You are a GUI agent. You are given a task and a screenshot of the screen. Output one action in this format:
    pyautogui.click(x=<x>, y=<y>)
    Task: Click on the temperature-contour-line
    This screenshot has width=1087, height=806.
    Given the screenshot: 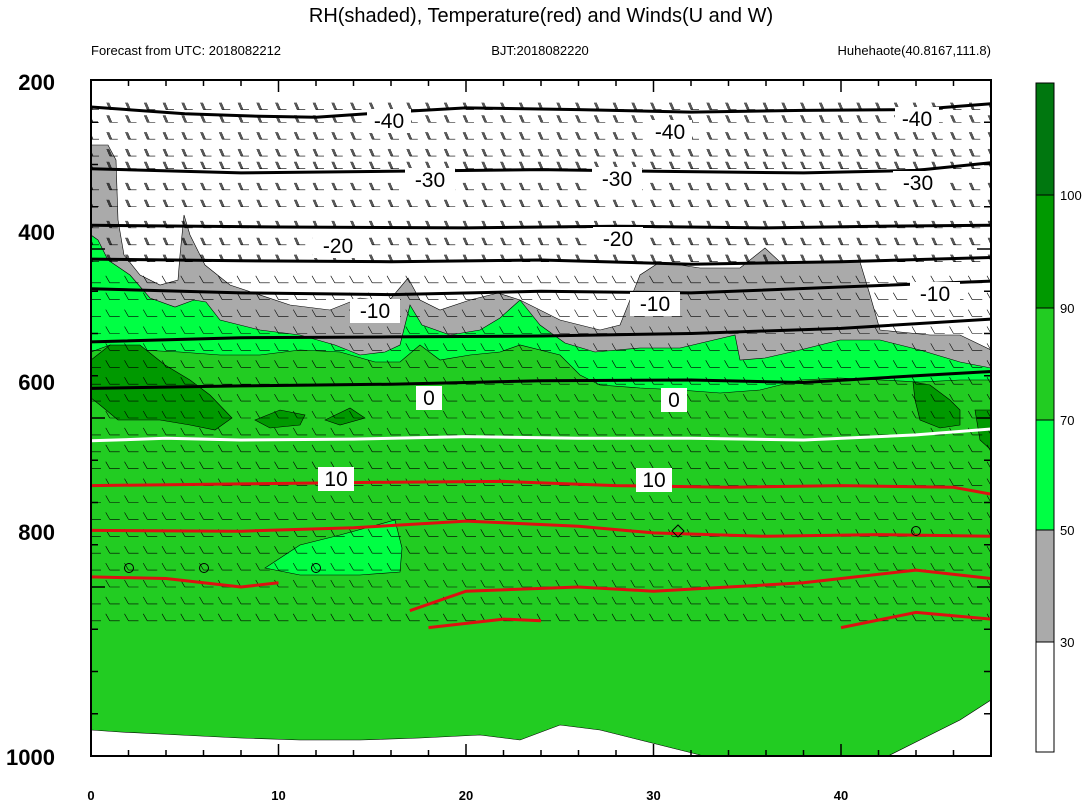 What is the action you would take?
    pyautogui.click(x=541, y=226)
    